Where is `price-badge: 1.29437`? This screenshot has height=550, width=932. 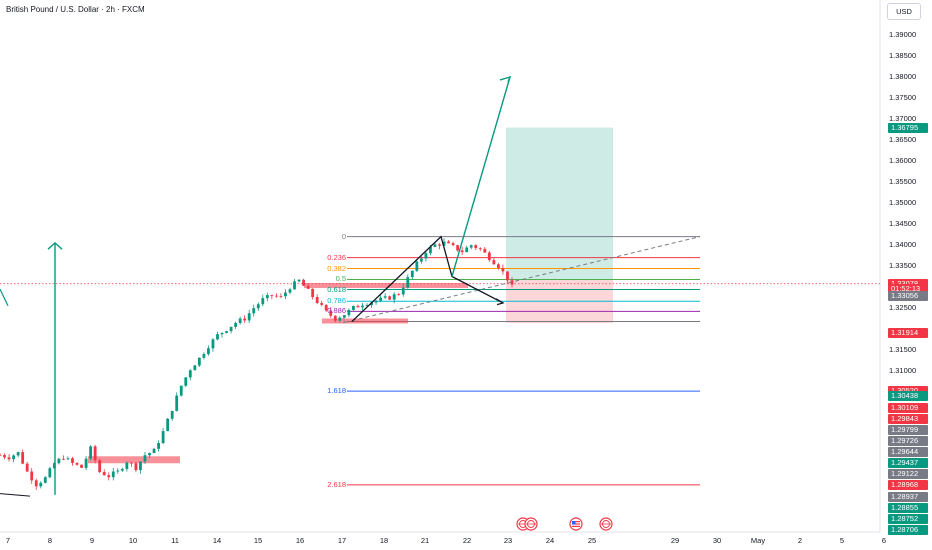 price-badge: 1.29437 is located at coordinates (908, 463).